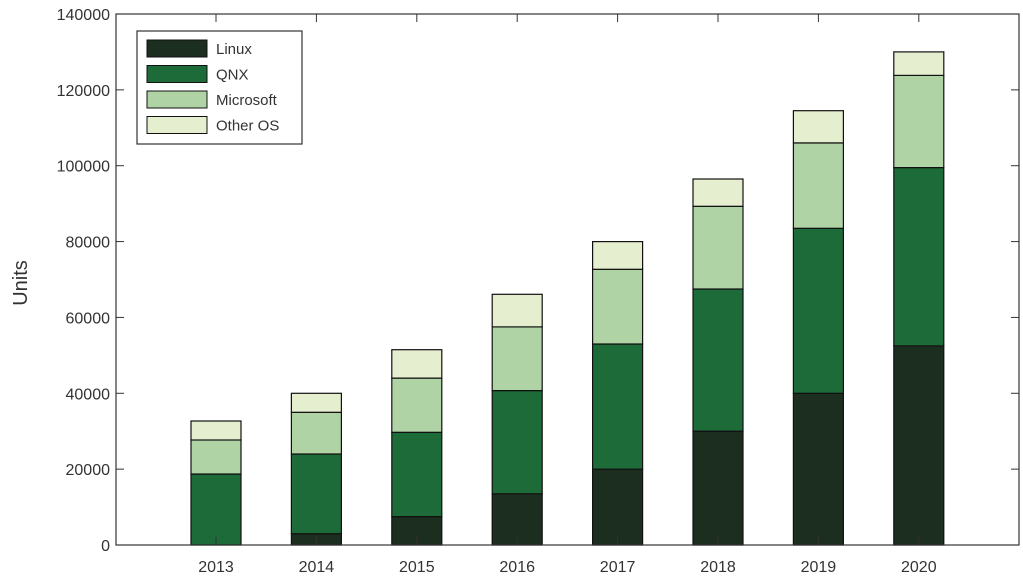 The height and width of the screenshot is (582, 1023). What do you see at coordinates (718, 247) in the screenshot?
I see `bar-segment-microsoft-2018` at bounding box center [718, 247].